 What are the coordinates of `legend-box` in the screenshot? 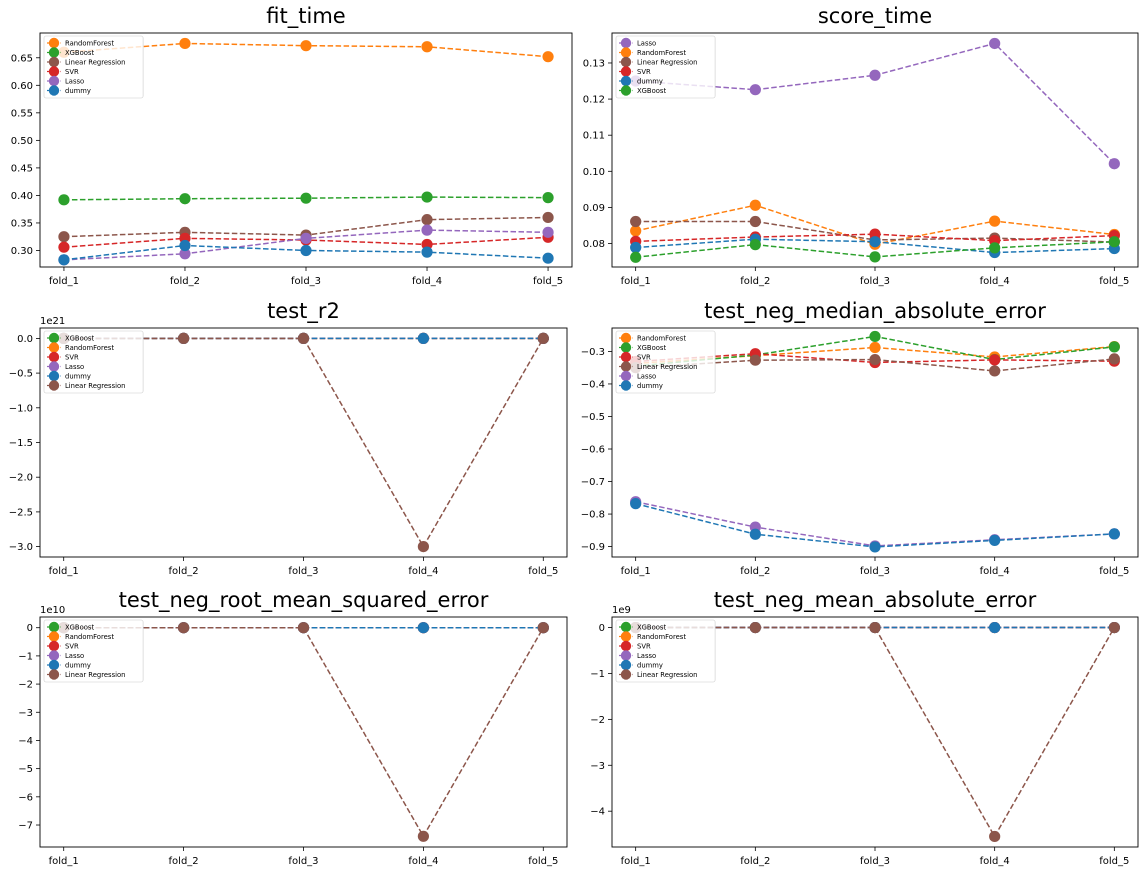 It's located at (93, 651).